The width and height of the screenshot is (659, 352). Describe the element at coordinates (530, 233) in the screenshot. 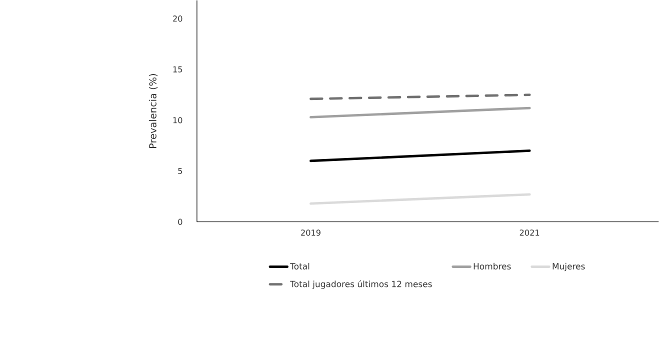

I see `x-tick-label: 2021` at that location.